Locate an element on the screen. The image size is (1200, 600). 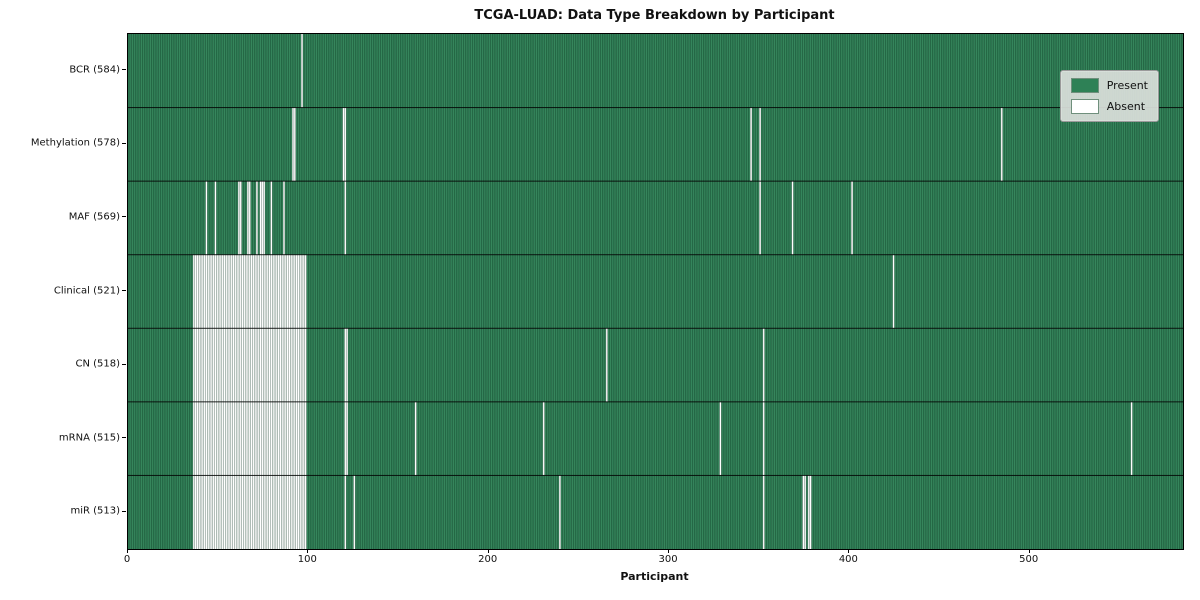
x-tick-label-300: 300 is located at coordinates (668, 559).